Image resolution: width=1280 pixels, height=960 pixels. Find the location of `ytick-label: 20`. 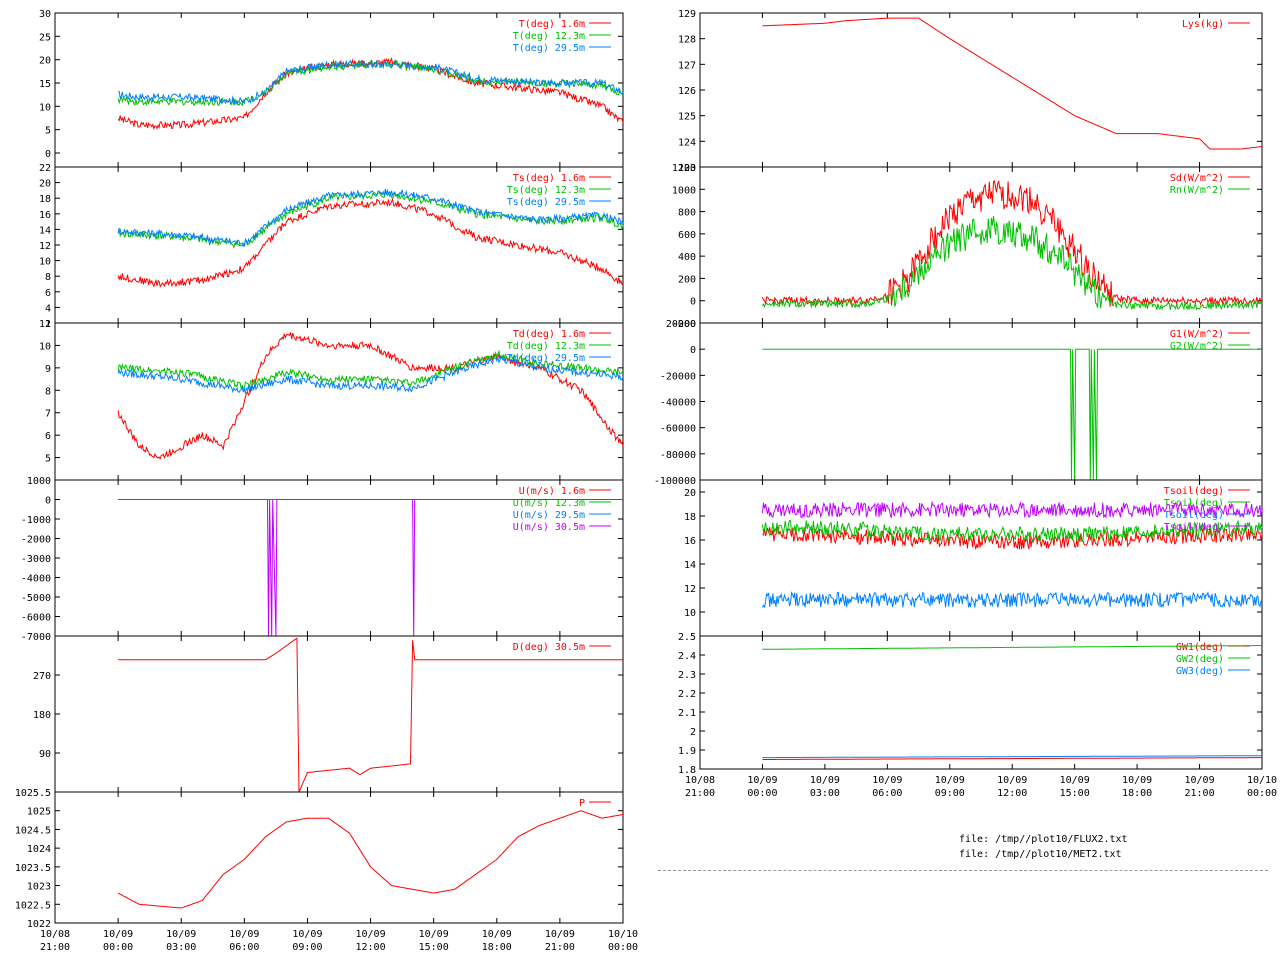

ytick-label: 20 is located at coordinates (45, 61).